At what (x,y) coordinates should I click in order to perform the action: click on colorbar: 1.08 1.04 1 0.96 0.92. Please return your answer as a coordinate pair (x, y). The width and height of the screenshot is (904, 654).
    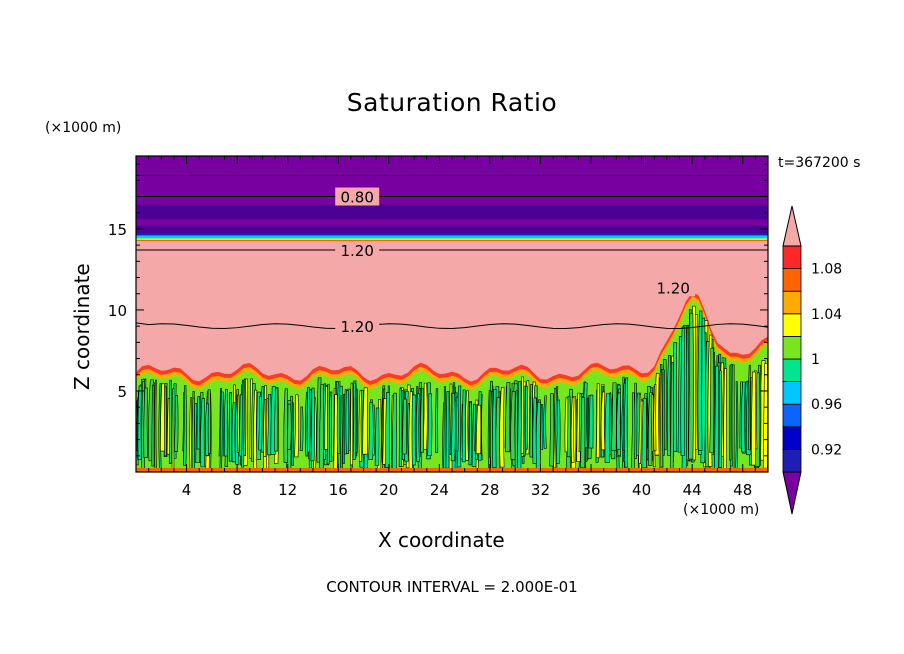
    Looking at the image, I should click on (812, 360).